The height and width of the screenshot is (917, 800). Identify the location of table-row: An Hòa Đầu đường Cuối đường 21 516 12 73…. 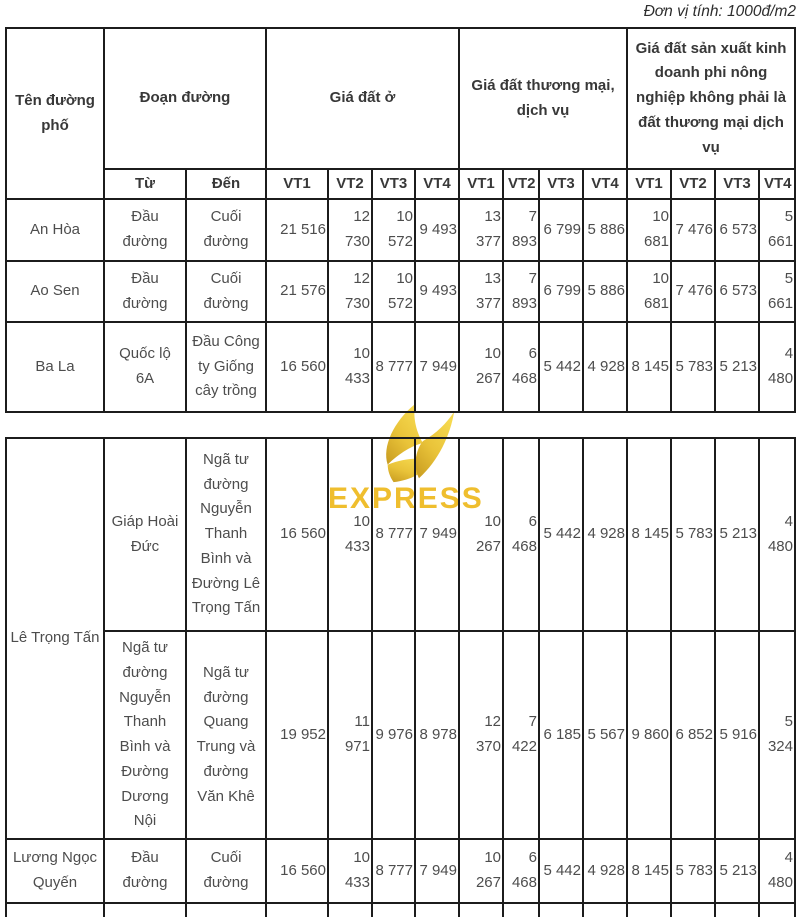
(401, 230).